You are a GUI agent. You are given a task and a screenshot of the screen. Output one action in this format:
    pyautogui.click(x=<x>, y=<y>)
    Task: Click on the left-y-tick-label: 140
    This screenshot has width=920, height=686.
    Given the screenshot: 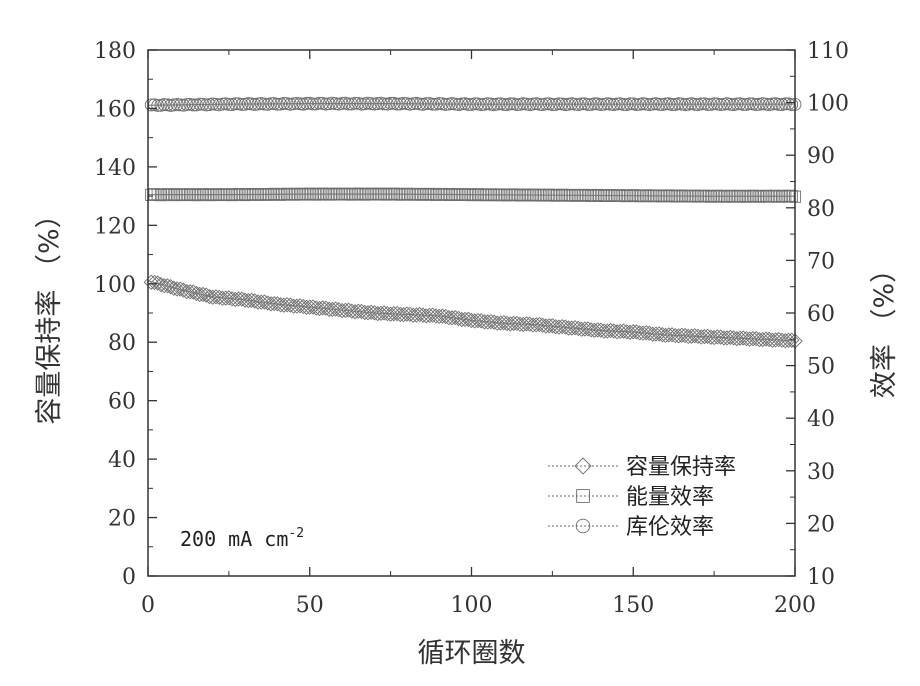 What is the action you would take?
    pyautogui.click(x=115, y=168)
    